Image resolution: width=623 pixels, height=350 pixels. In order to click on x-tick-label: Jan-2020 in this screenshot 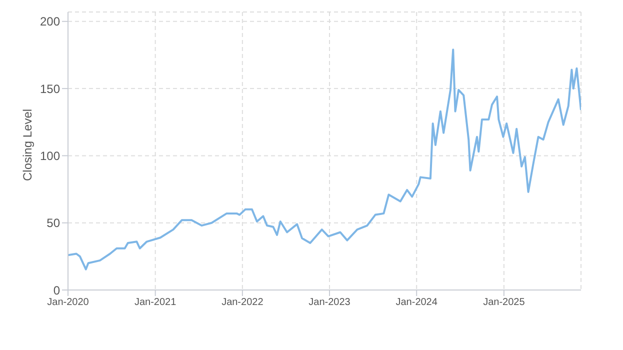, I will do `click(68, 302)`.